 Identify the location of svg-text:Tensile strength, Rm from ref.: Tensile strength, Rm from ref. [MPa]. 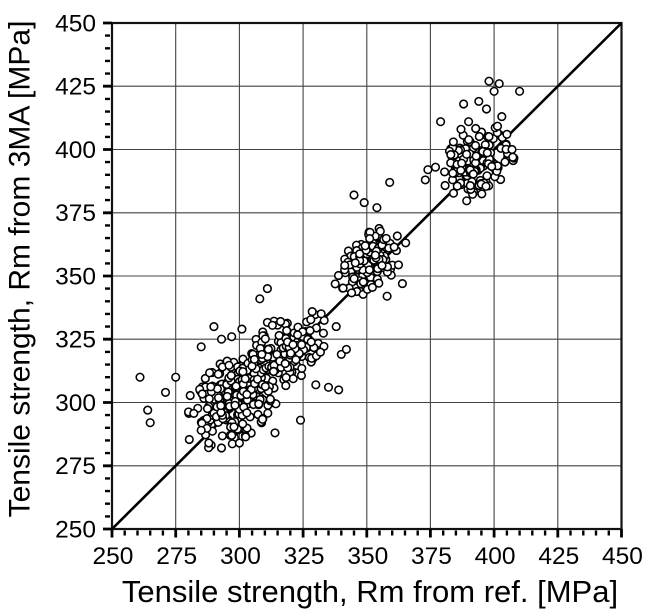
(370, 591).